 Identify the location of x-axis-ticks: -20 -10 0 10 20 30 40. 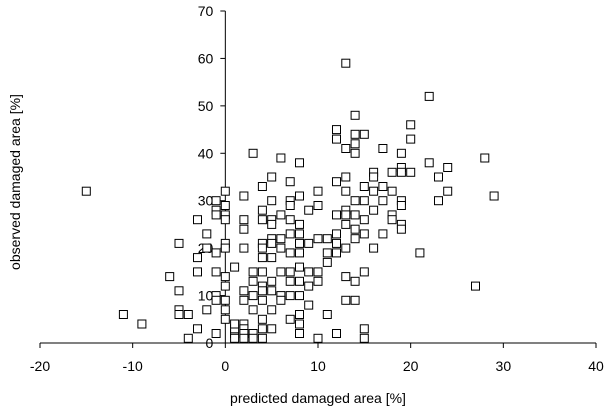
(317, 358).